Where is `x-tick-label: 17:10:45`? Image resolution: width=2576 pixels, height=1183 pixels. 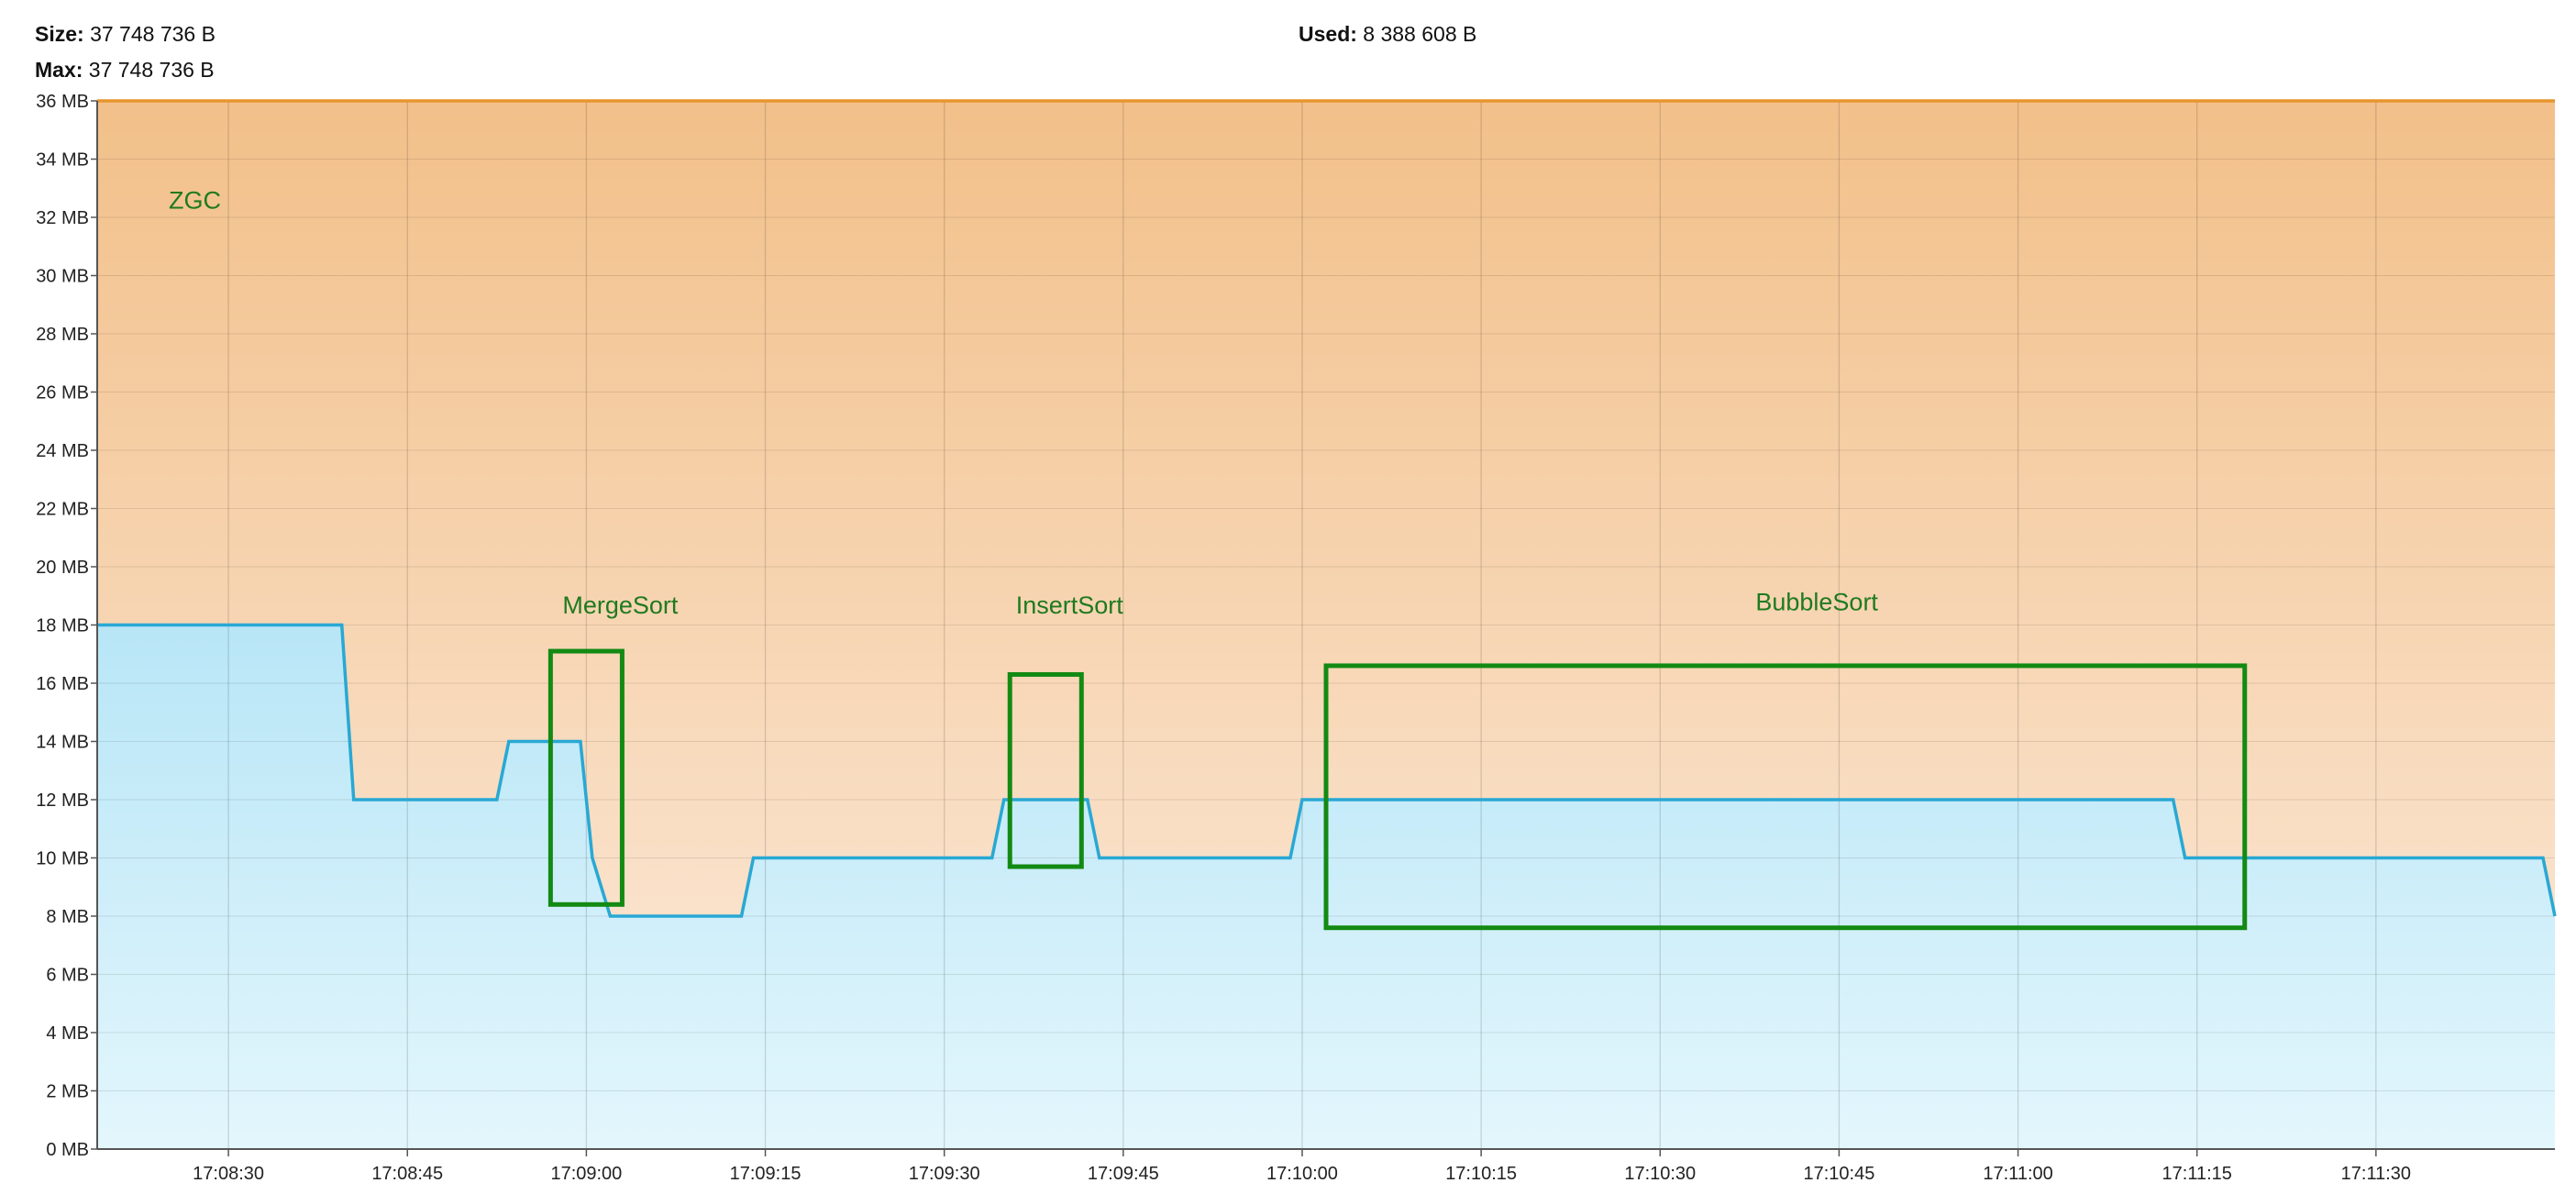
x-tick-label: 17:10:45 is located at coordinates (1838, 1173).